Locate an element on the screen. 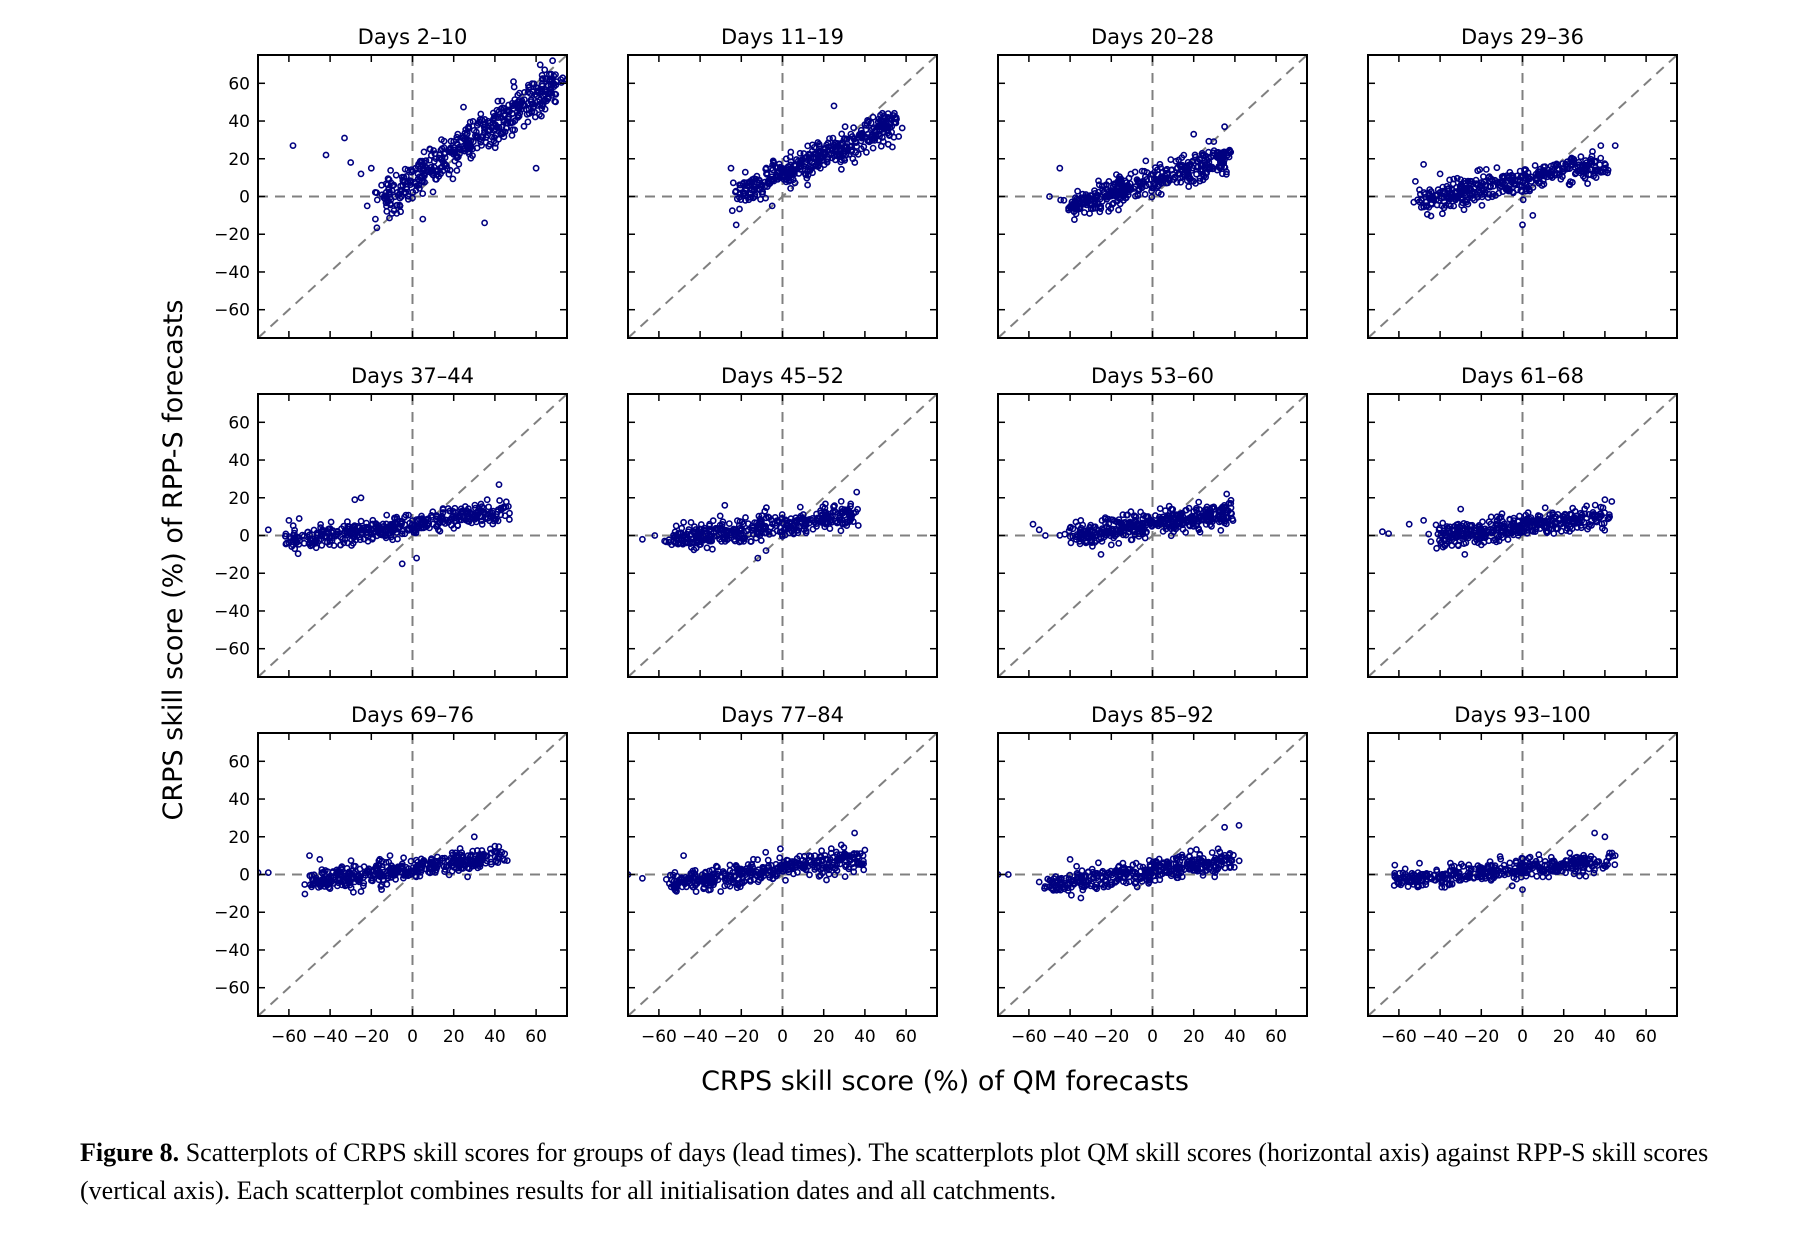  reference-lines is located at coordinates (782, 196).